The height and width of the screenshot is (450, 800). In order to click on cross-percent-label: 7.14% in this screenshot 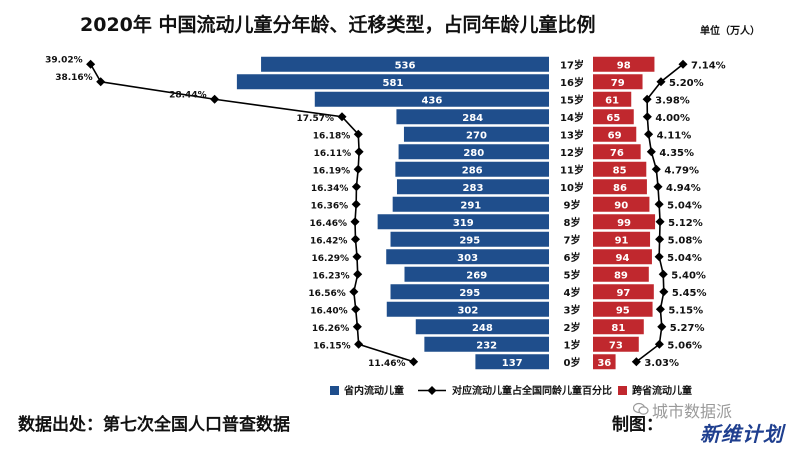, I will do `click(708, 65)`.